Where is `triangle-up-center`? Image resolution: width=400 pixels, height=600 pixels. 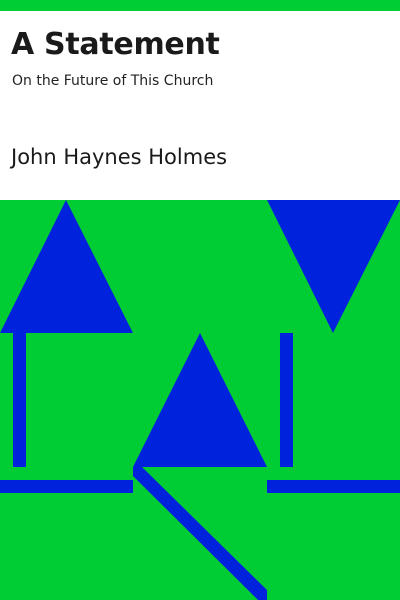
triangle-up-center is located at coordinates (200, 400).